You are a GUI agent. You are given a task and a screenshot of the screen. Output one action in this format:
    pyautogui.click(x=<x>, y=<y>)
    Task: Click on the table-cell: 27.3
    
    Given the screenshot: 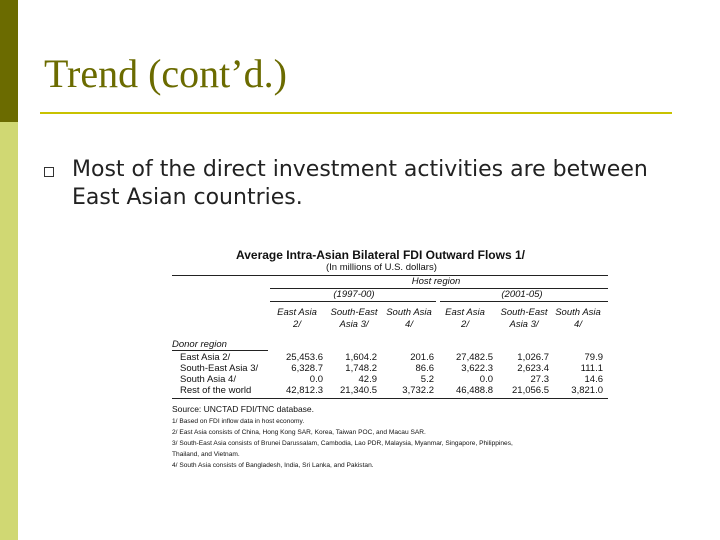 What is the action you would take?
    pyautogui.click(x=540, y=379)
    